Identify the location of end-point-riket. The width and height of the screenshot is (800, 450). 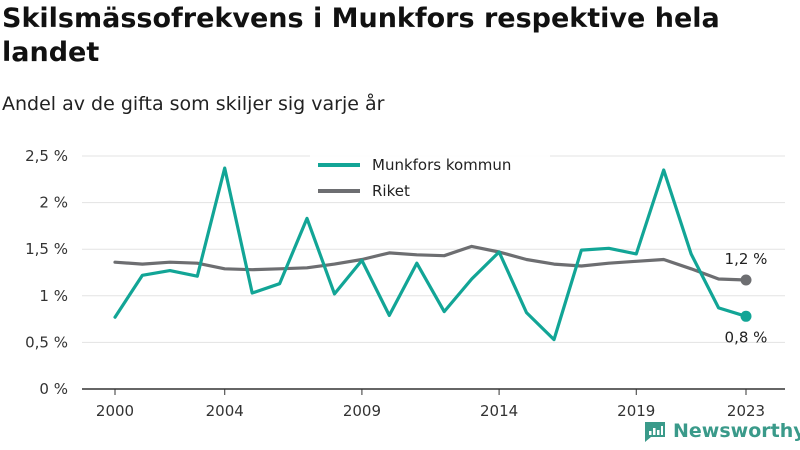
(746, 280).